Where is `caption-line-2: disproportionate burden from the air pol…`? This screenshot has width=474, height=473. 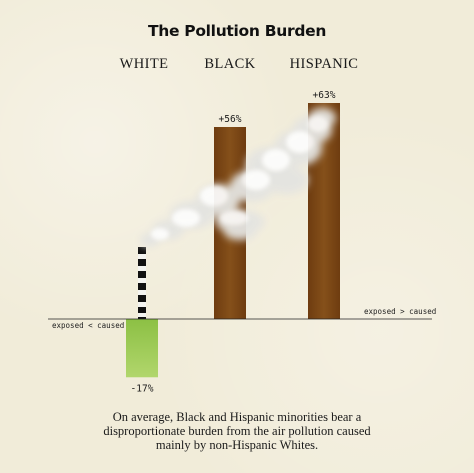 caption-line-2: disproportionate burden from the air pol… is located at coordinates (237, 431).